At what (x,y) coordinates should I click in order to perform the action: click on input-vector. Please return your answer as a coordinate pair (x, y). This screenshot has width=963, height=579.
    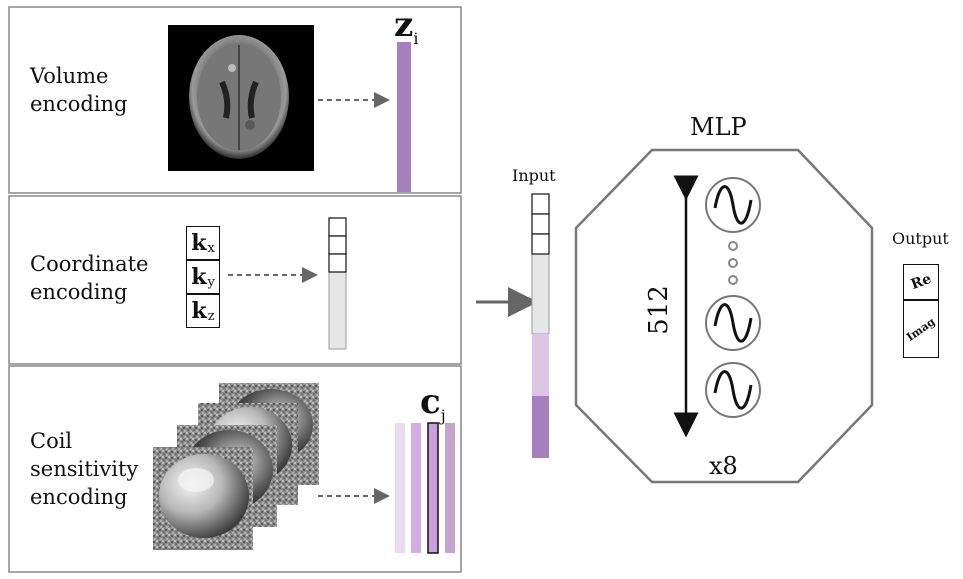
    Looking at the image, I should click on (540, 325).